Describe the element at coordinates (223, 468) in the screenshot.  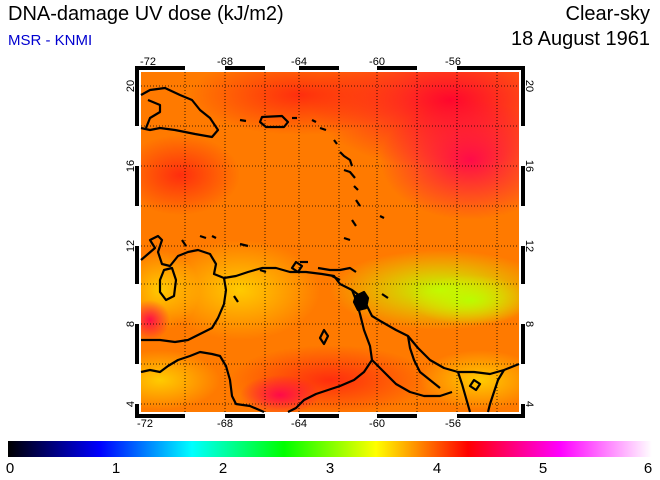
I see `colorbar-label: 2` at that location.